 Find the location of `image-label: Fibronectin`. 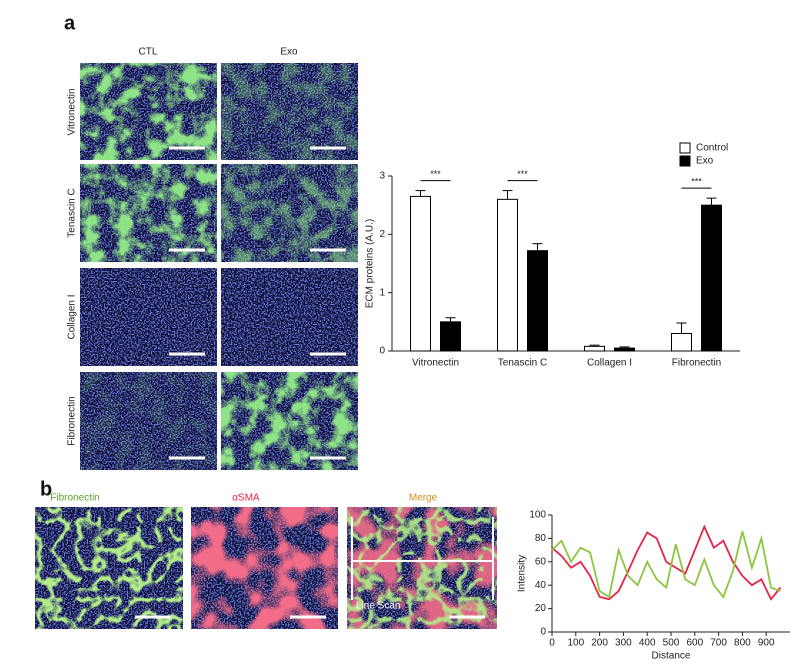

image-label: Fibronectin is located at coordinates (74, 498).